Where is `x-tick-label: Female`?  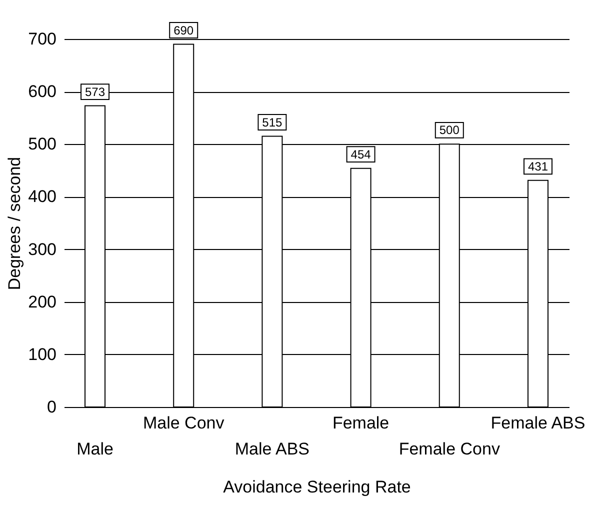
x-tick-label: Female is located at coordinates (361, 423).